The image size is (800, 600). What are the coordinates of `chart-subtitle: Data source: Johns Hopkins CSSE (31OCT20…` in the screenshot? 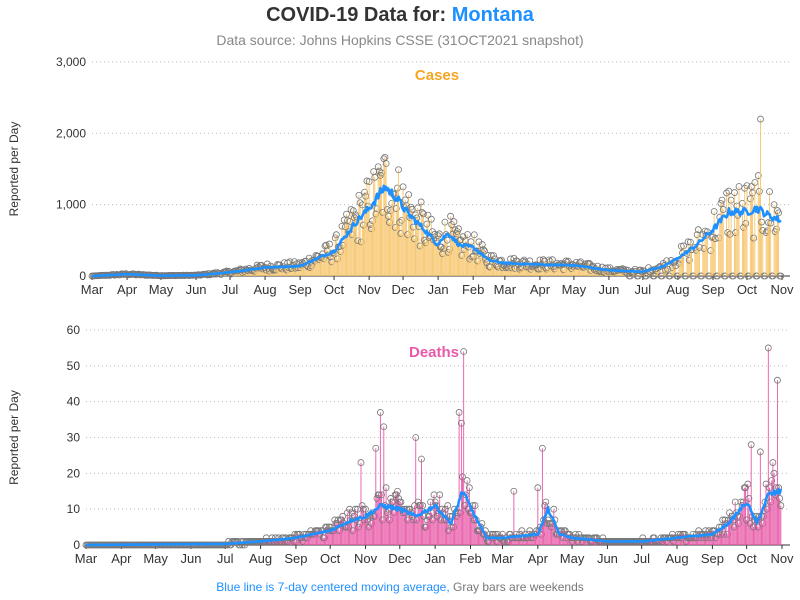 It's located at (400, 40).